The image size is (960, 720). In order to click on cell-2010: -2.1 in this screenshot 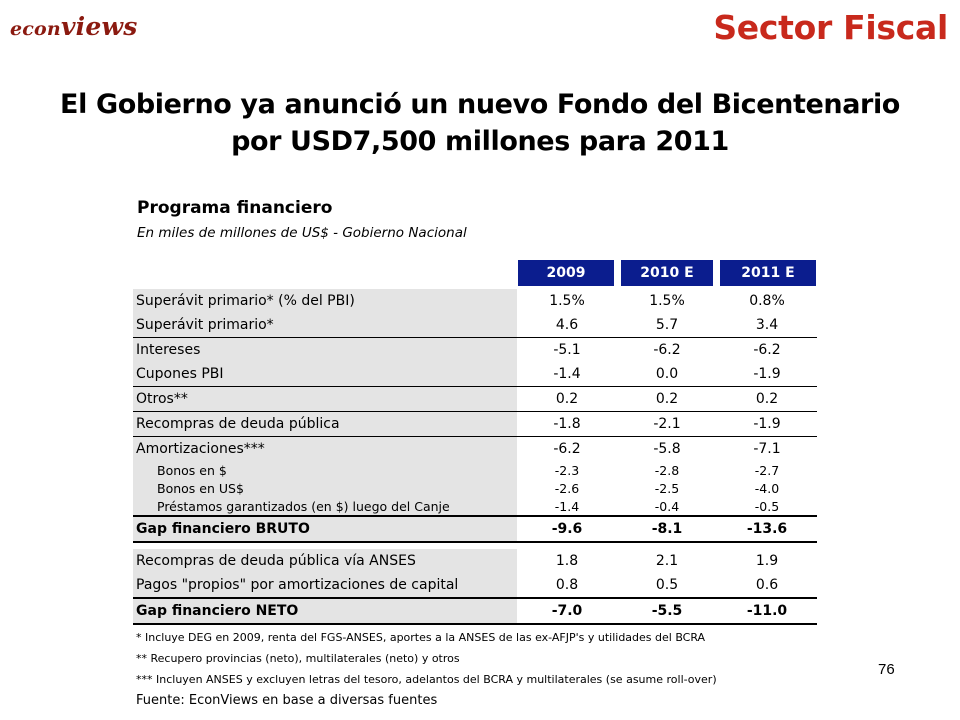, I will do `click(667, 424)`.